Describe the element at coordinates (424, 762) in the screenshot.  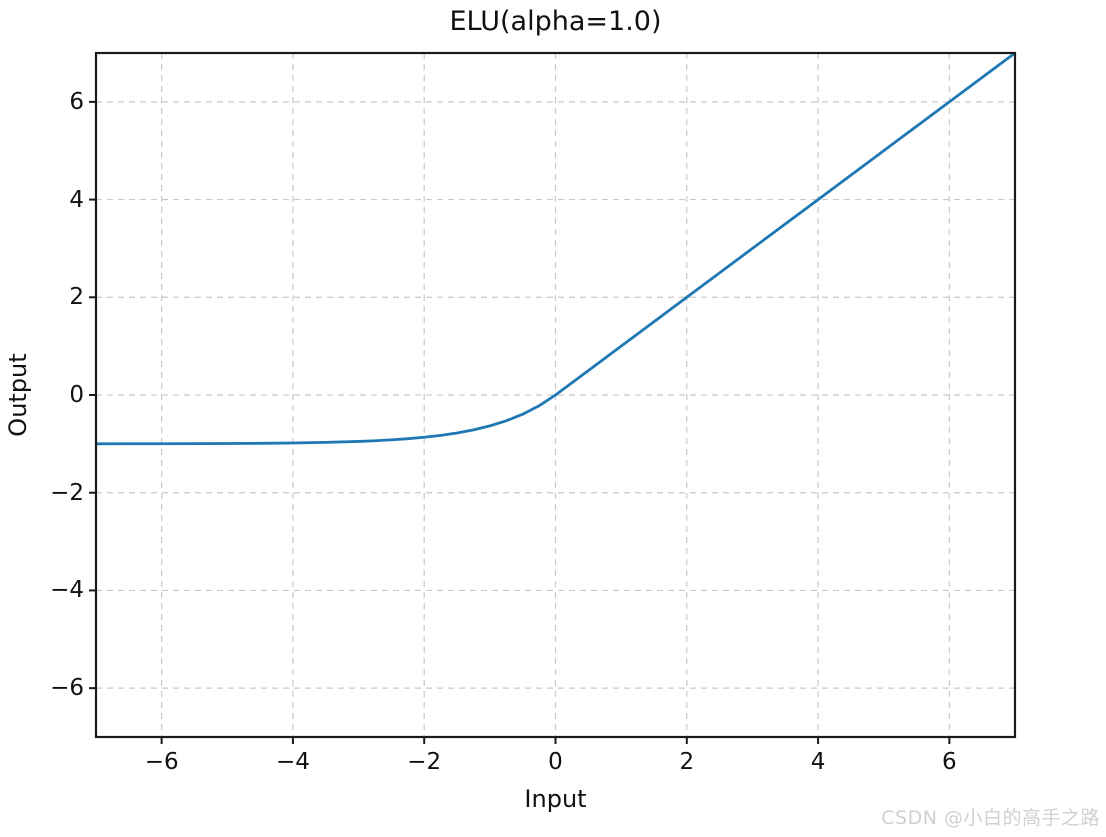
I see `x-tick-label: −2` at that location.